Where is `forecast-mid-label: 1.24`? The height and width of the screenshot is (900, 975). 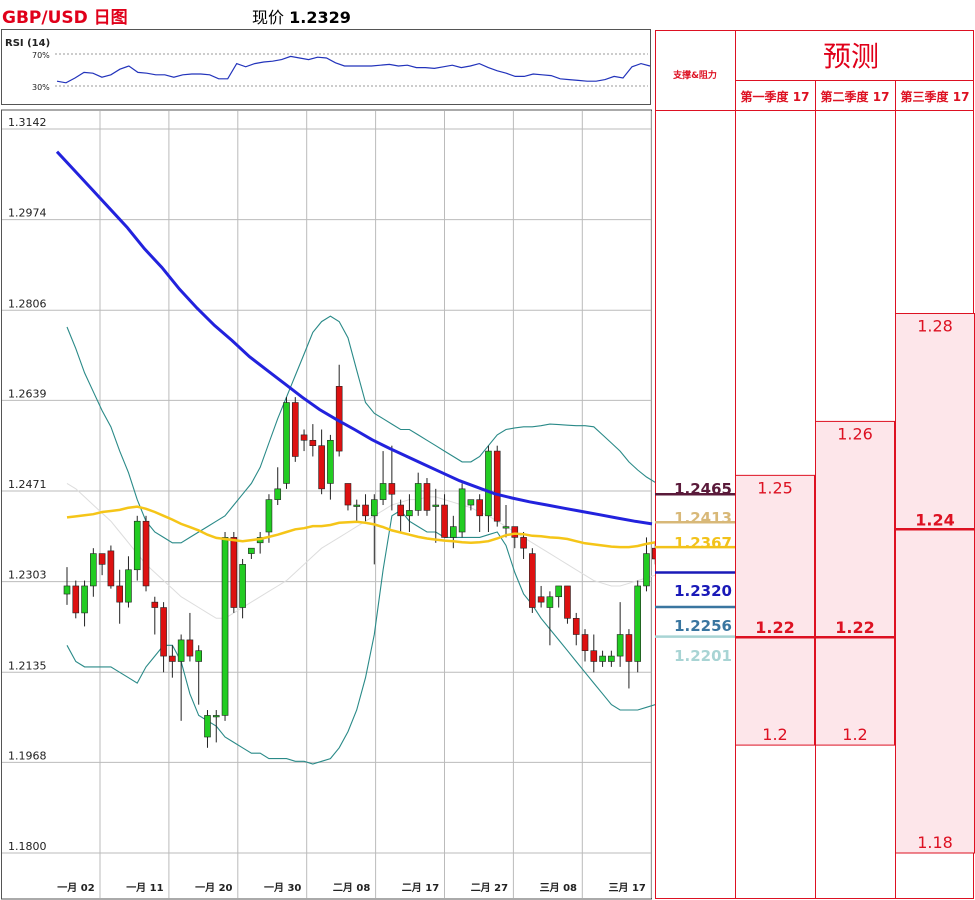 forecast-mid-label: 1.24 is located at coordinates (934, 519).